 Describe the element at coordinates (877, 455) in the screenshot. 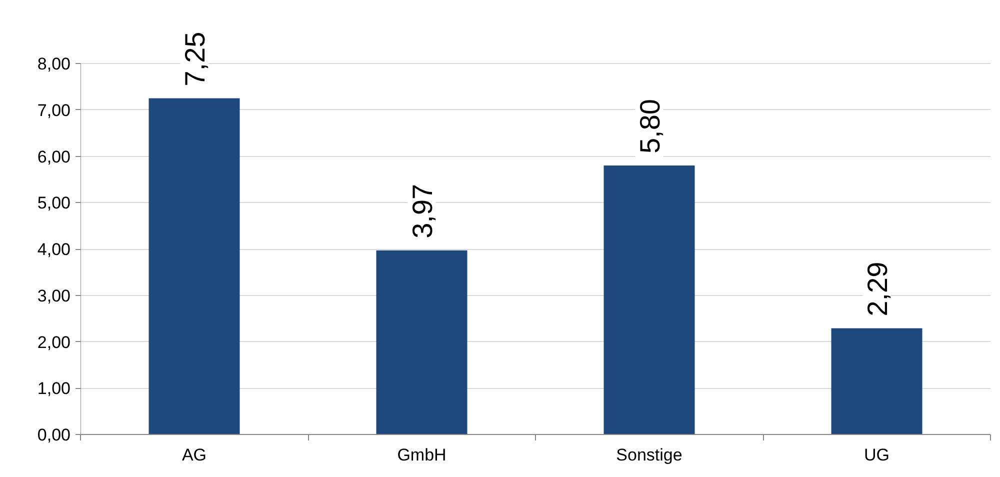

I see `x-tick-label: UG` at that location.